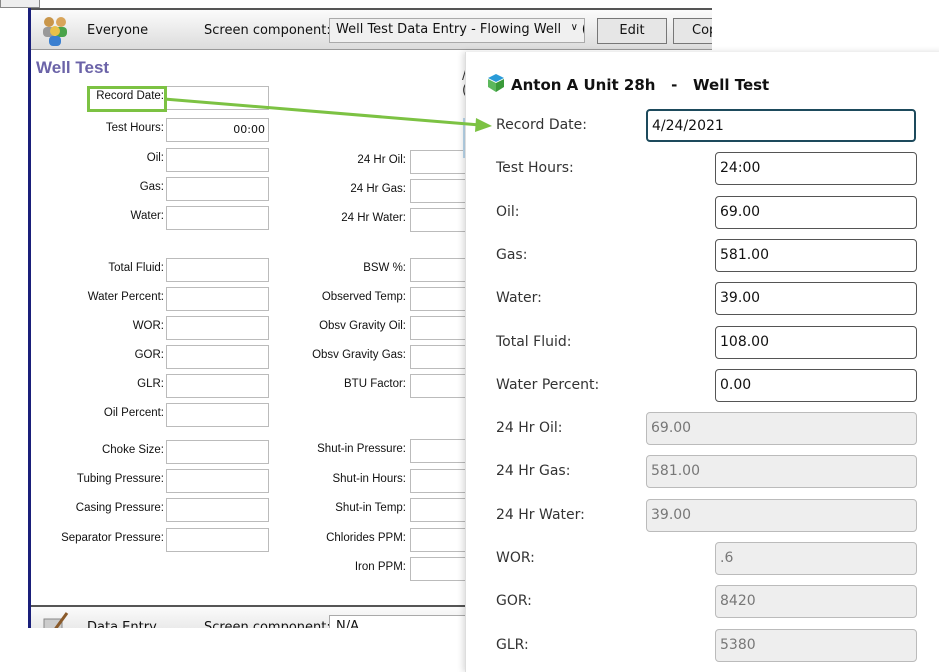 This screenshot has height=672, width=939. Describe the element at coordinates (366, 538) in the screenshot. I see `field-label: Chlorides PPM:` at that location.